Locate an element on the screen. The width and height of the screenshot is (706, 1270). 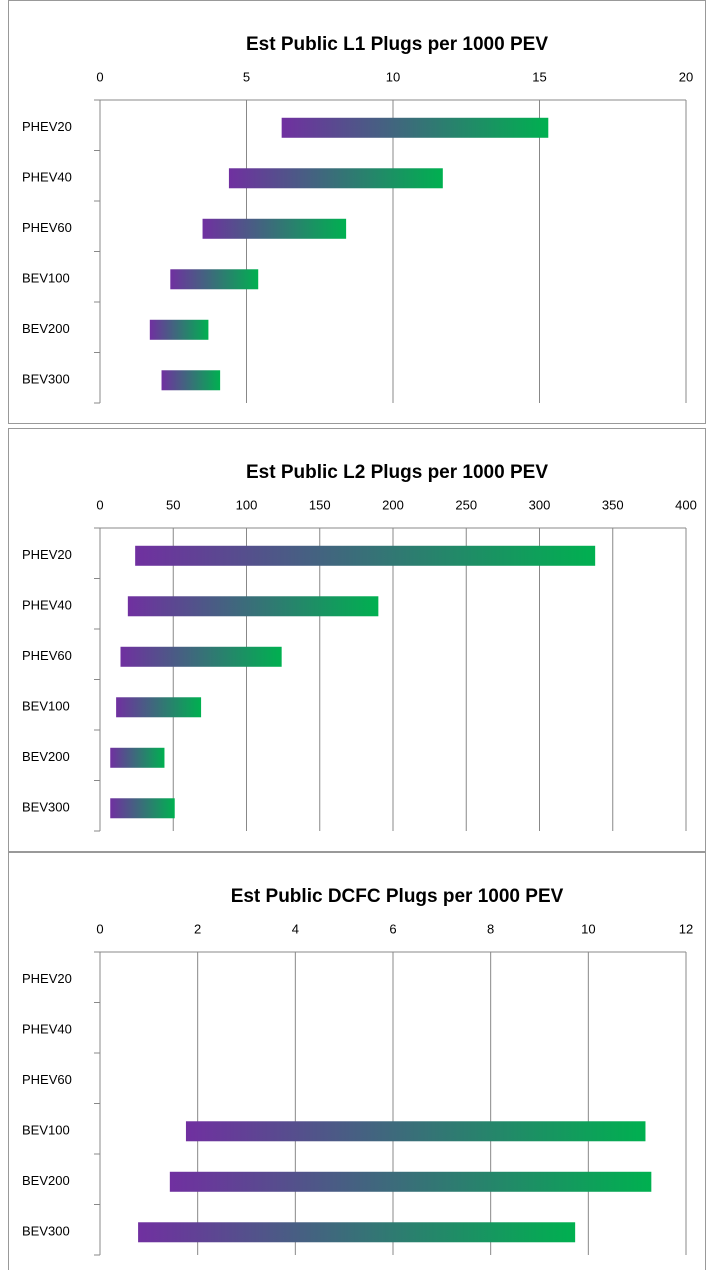
chart-title: Est Public L1 Plugs per 1000 PEV is located at coordinates (397, 44).